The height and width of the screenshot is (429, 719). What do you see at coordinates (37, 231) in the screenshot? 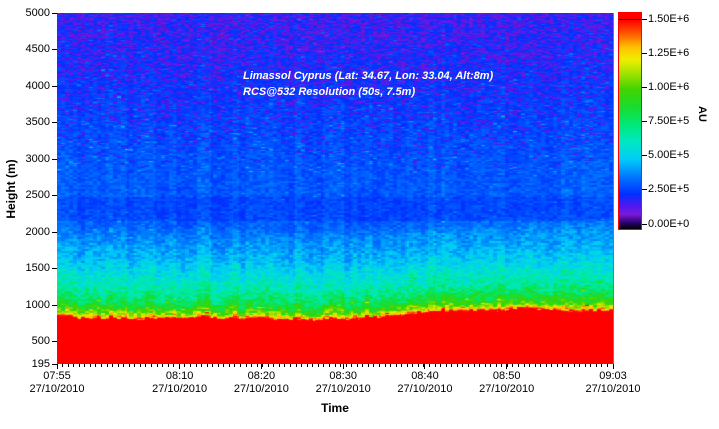
I see `y-tick-label: 2000` at bounding box center [37, 231].